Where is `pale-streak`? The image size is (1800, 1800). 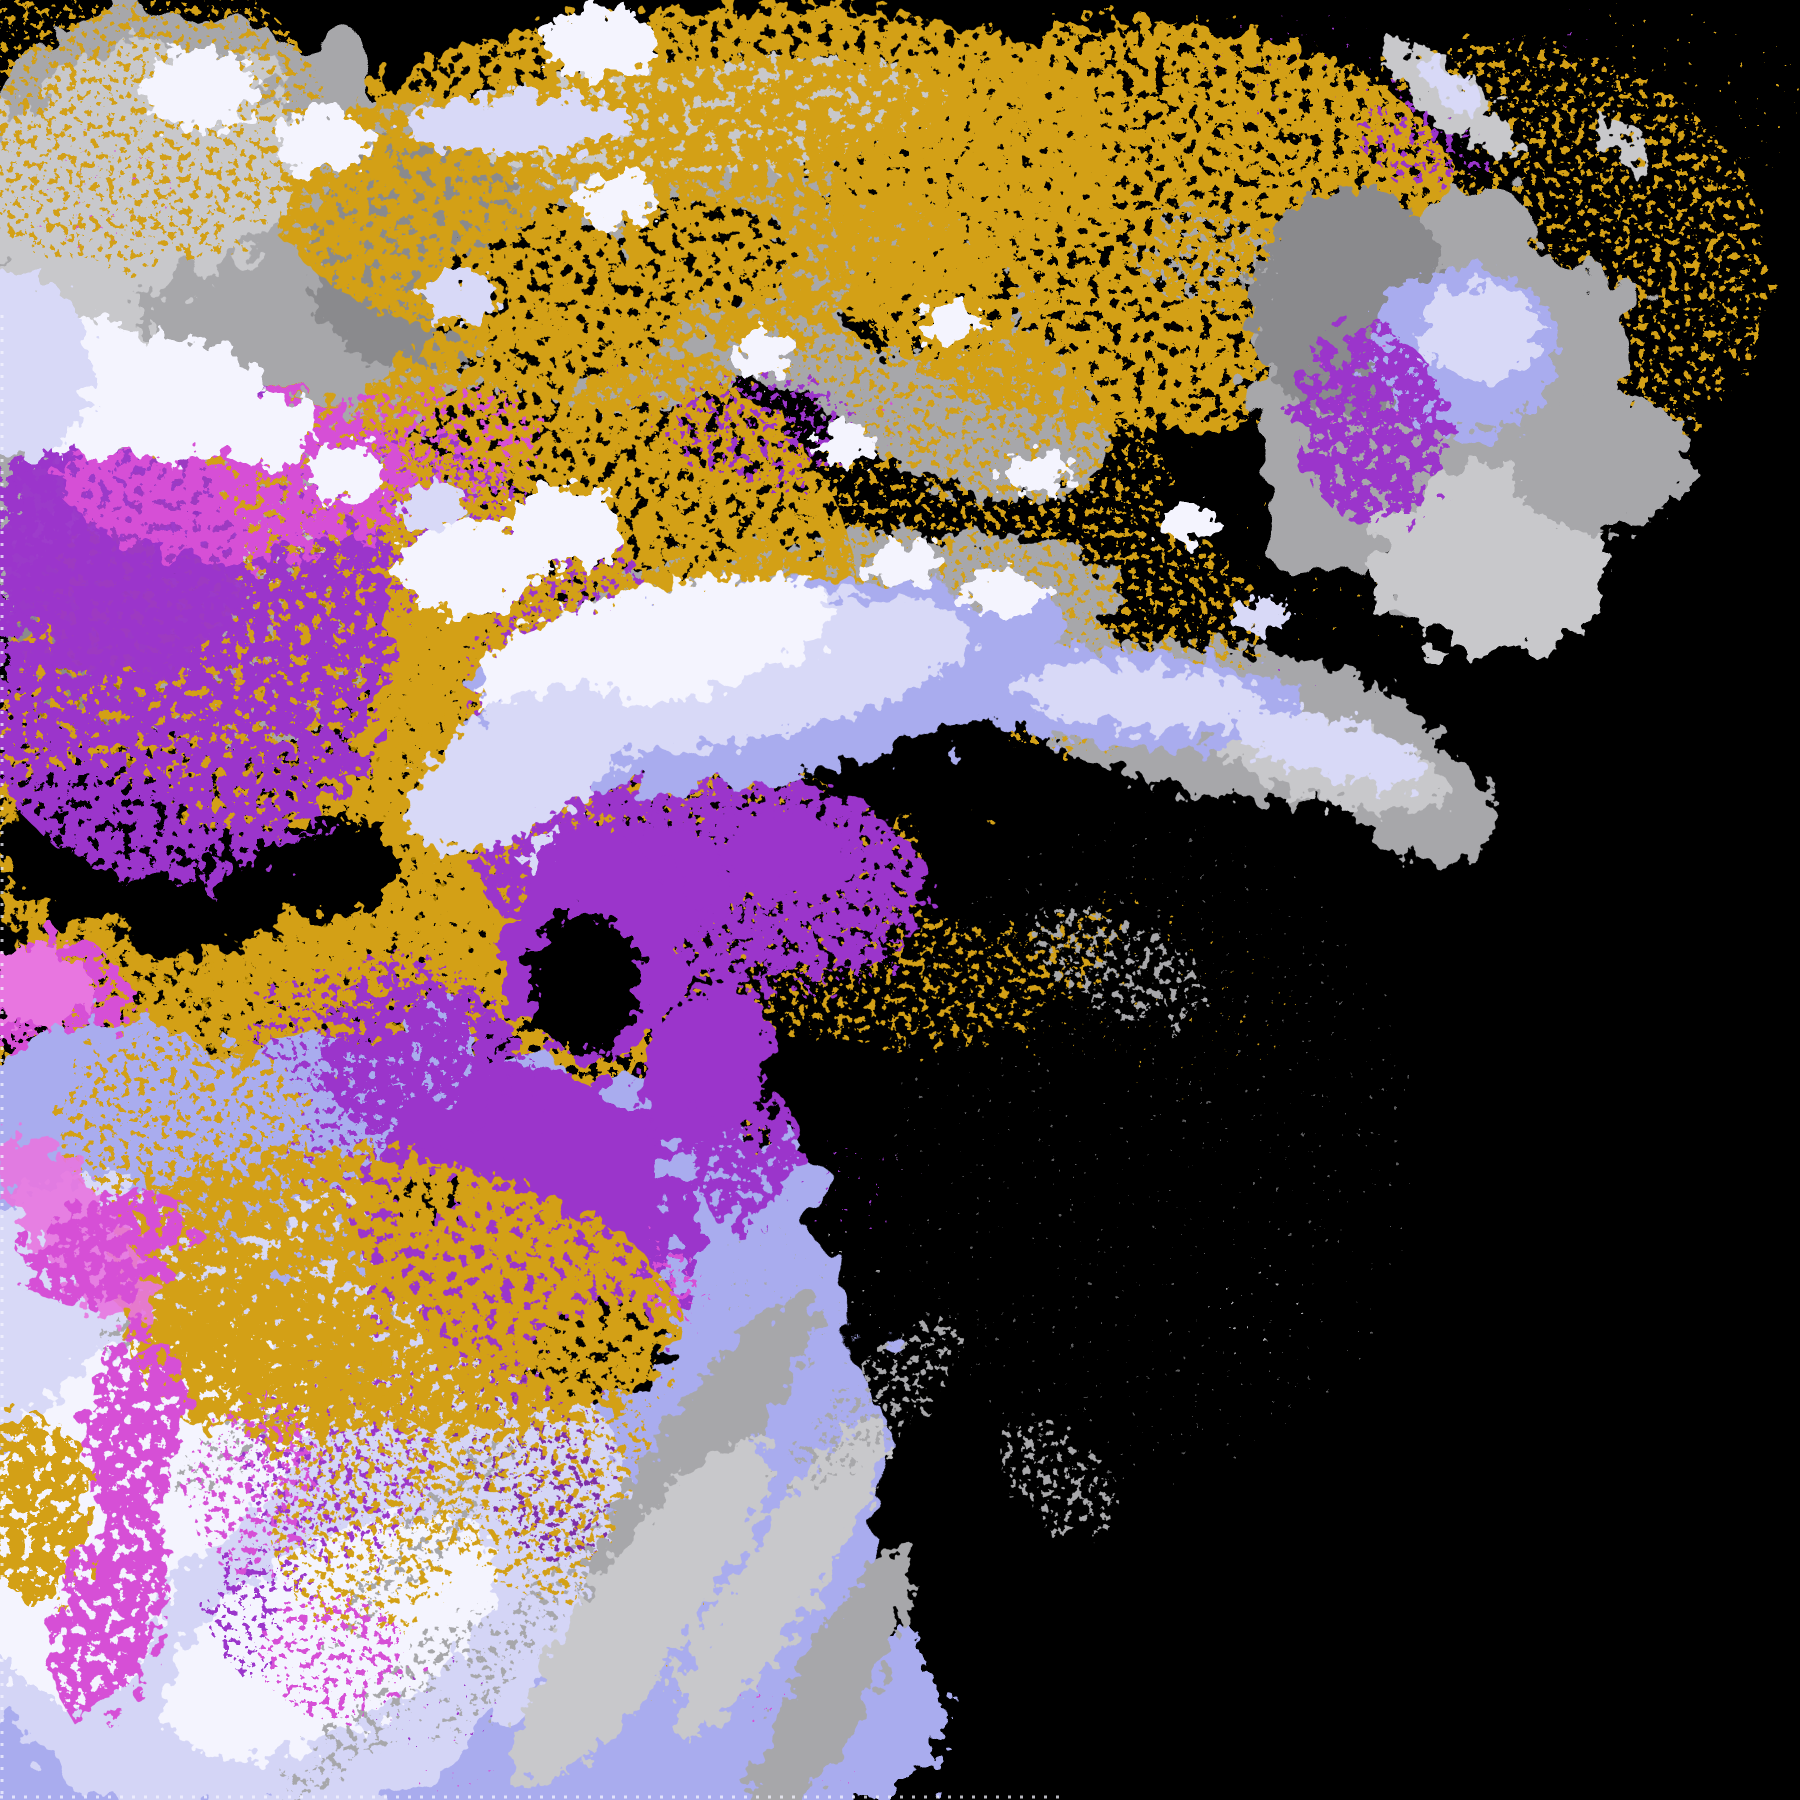
pale-streak is located at coordinates (1452, 90).